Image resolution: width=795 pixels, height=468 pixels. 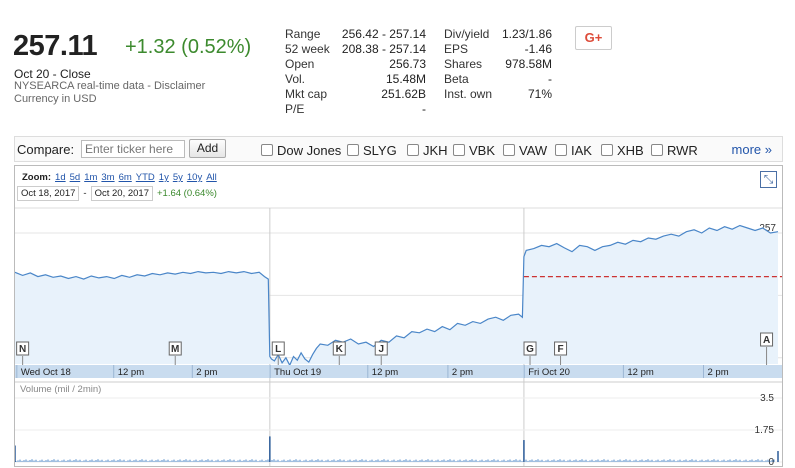 What do you see at coordinates (407, 64) in the screenshot?
I see `stat-value: 256.73` at bounding box center [407, 64].